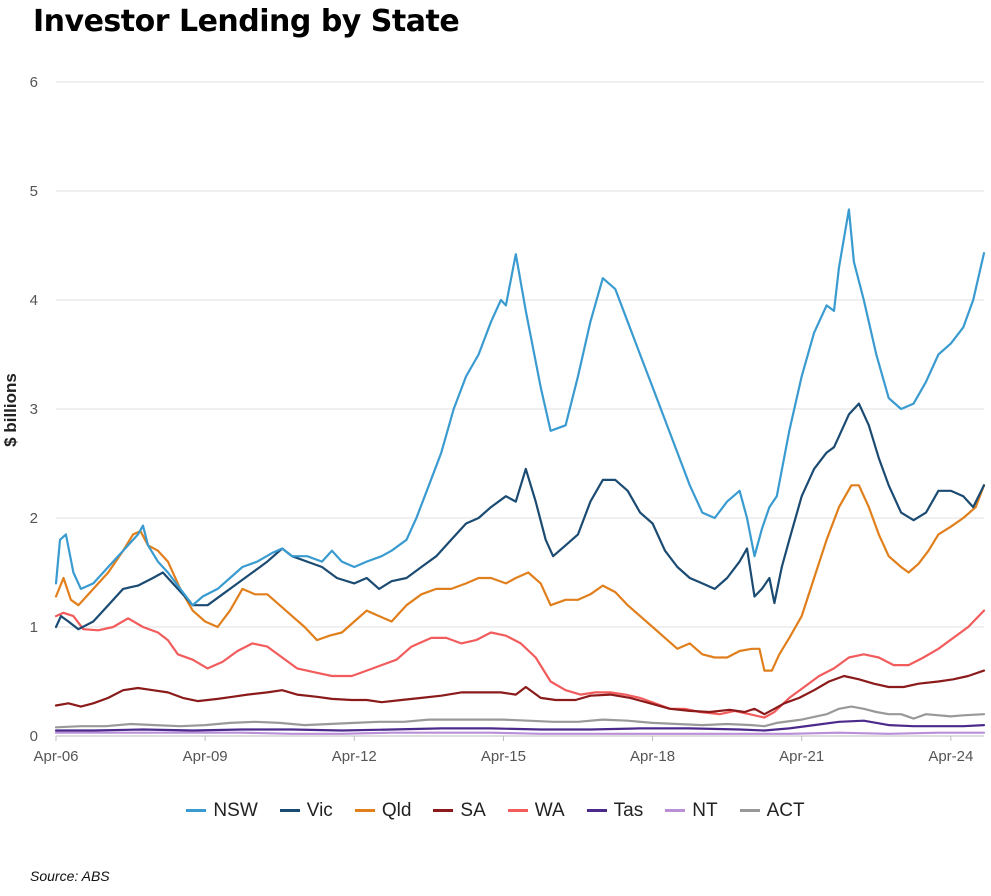 Image resolution: width=991 pixels, height=896 pixels. Describe the element at coordinates (520, 725) in the screenshot. I see `series-line-tas` at that location.